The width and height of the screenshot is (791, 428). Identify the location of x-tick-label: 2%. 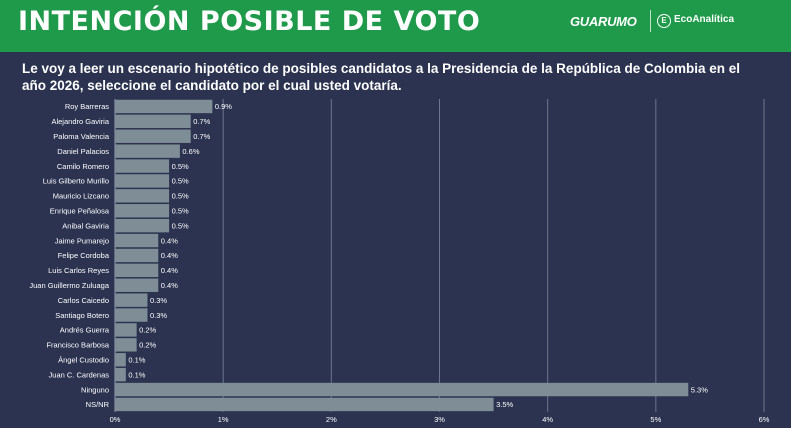
(331, 419).